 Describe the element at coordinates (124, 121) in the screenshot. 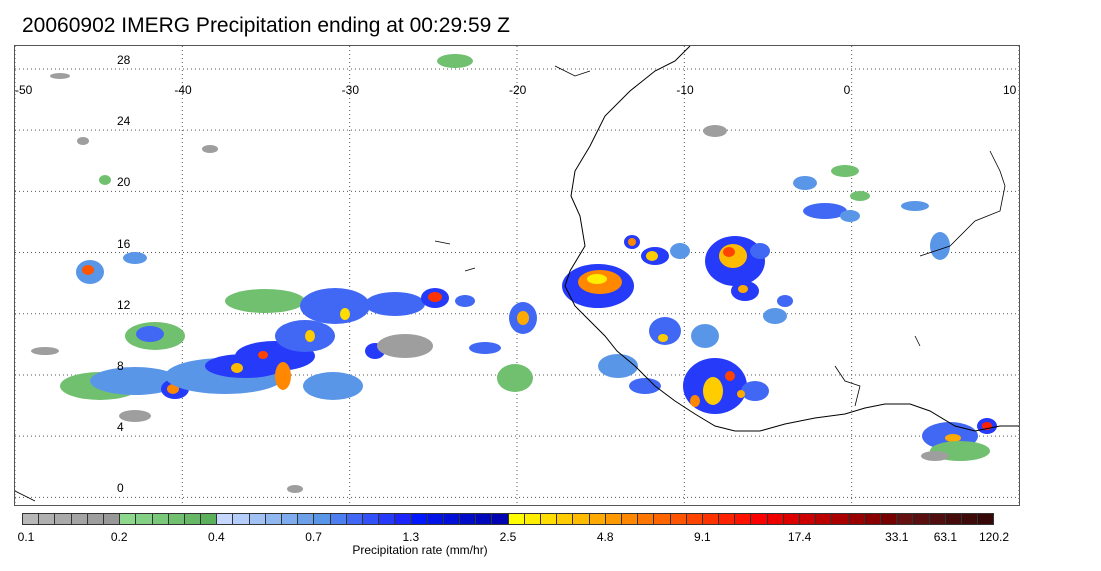

I see `latitude-label: 24` at that location.